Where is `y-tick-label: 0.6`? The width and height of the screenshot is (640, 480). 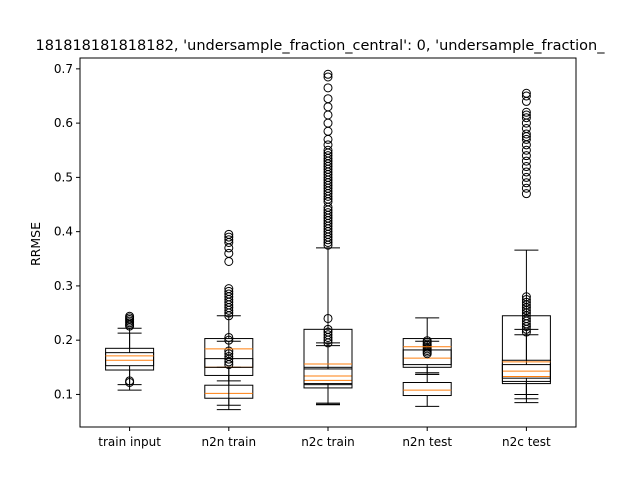 y-tick-label: 0.6 is located at coordinates (63, 123).